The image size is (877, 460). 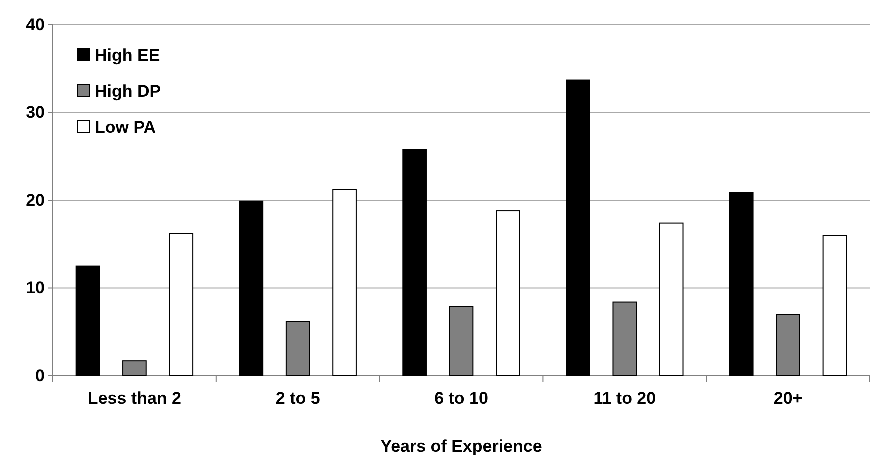 What do you see at coordinates (35, 200) in the screenshot?
I see `y-tick-label: 20` at bounding box center [35, 200].